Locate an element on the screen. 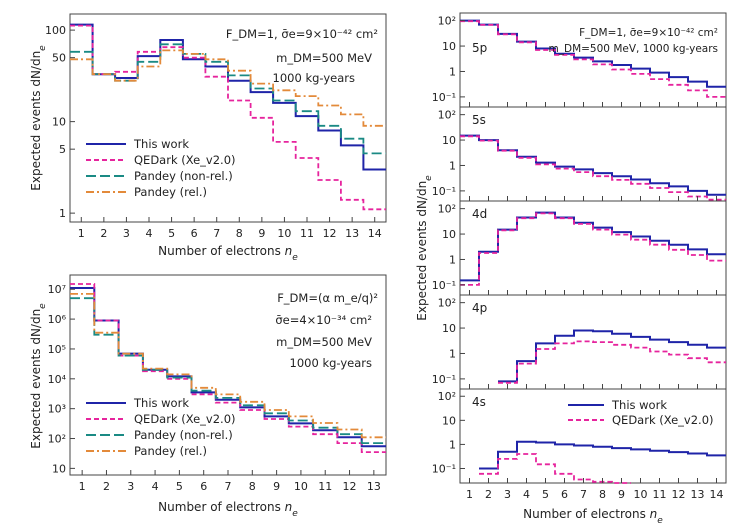  chart-panel-4p: 10⁻¹ 1 10 10² 4p is located at coordinates (579, 342).